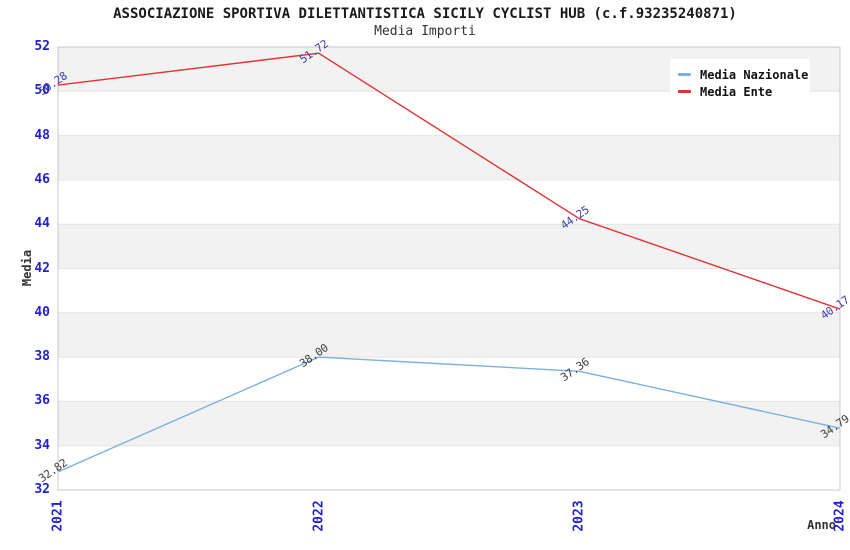  Describe the element at coordinates (58, 516) in the screenshot. I see `x-tick-label: 2021` at that location.